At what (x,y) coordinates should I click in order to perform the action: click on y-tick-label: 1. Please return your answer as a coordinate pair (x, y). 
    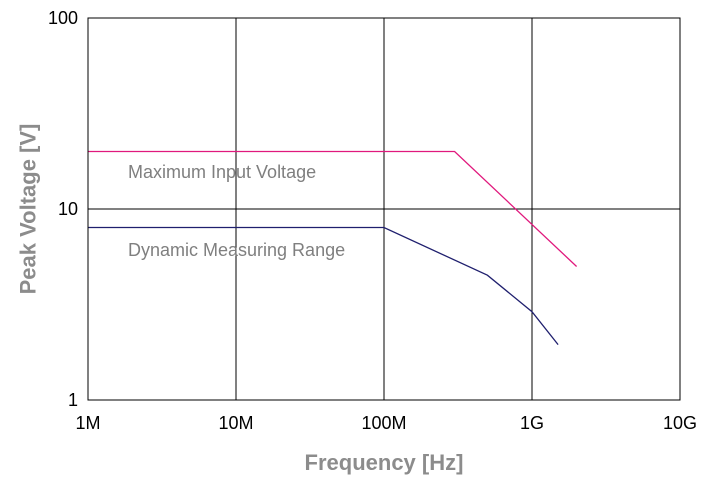
    Looking at the image, I should click on (73, 400).